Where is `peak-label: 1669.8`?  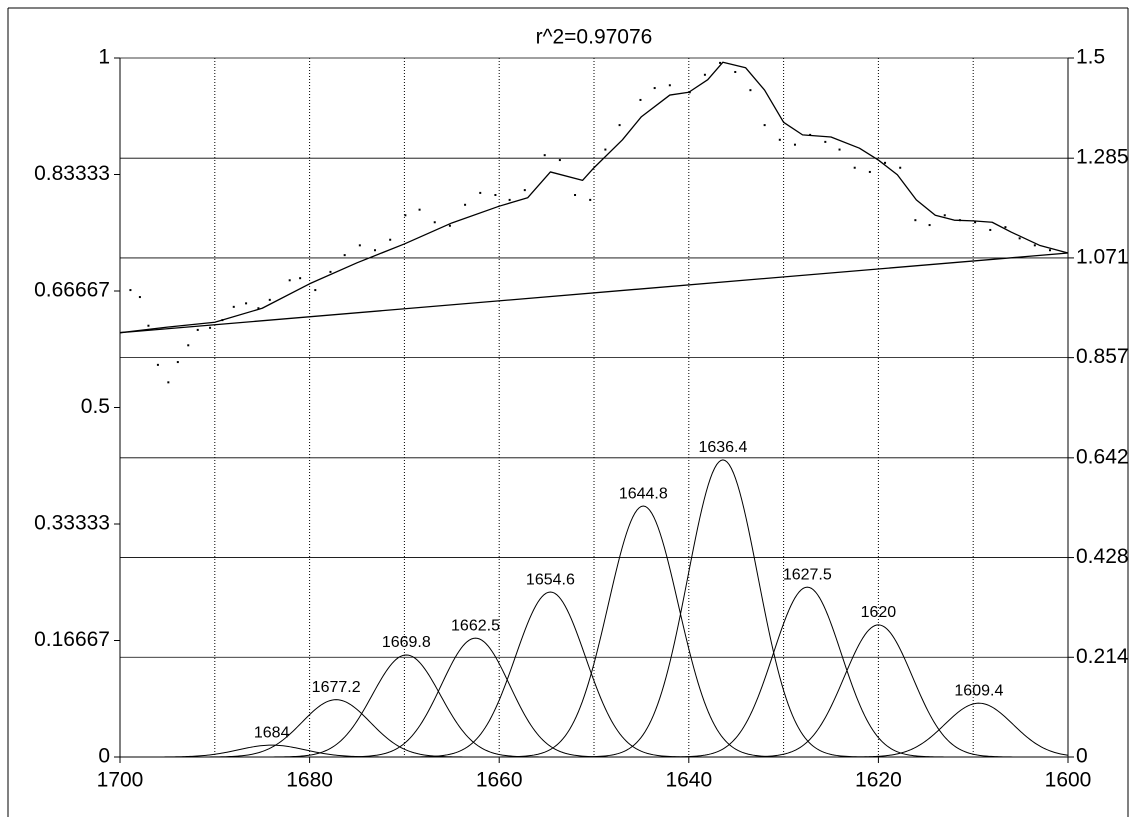 peak-label: 1669.8 is located at coordinates (406, 642).